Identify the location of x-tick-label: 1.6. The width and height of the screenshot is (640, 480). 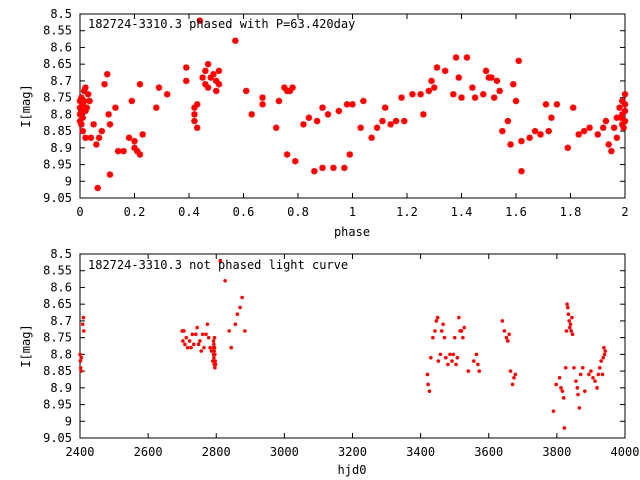
(516, 212).